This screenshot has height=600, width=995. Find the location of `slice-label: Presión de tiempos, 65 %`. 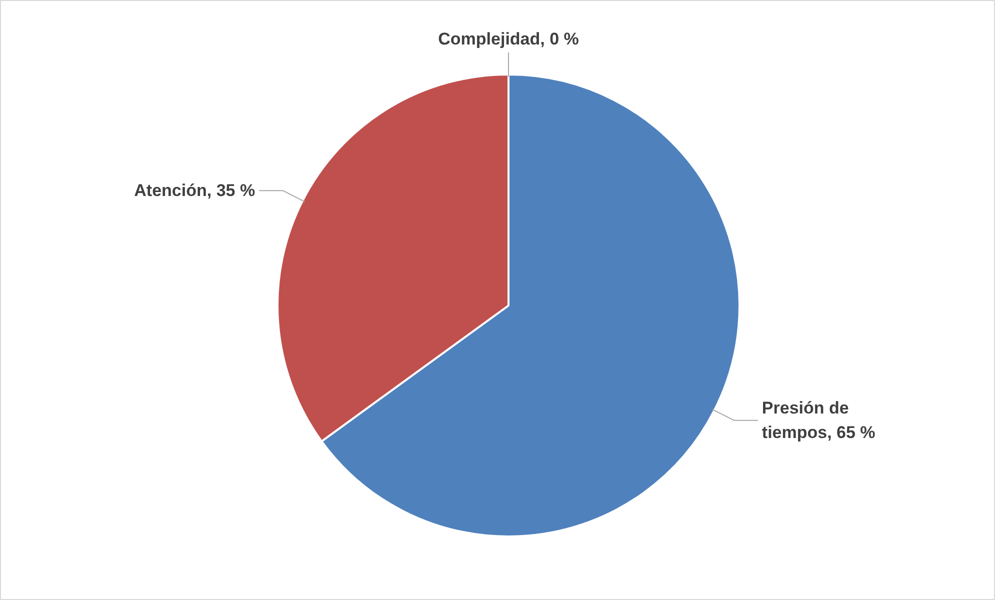

slice-label: Presión de tiempos, 65 % is located at coordinates (819, 420).